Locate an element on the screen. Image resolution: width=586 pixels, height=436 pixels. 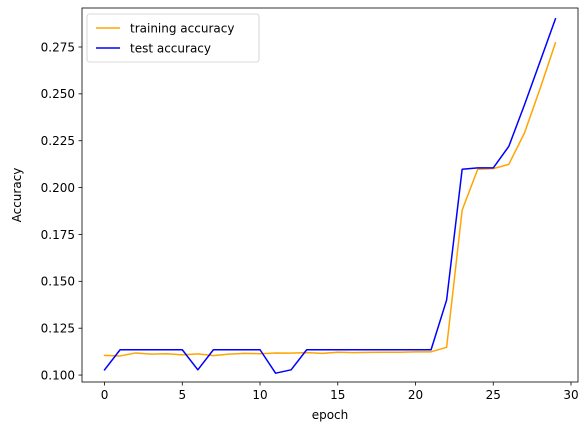
y-tick-label: 0.175 is located at coordinates (58, 235).